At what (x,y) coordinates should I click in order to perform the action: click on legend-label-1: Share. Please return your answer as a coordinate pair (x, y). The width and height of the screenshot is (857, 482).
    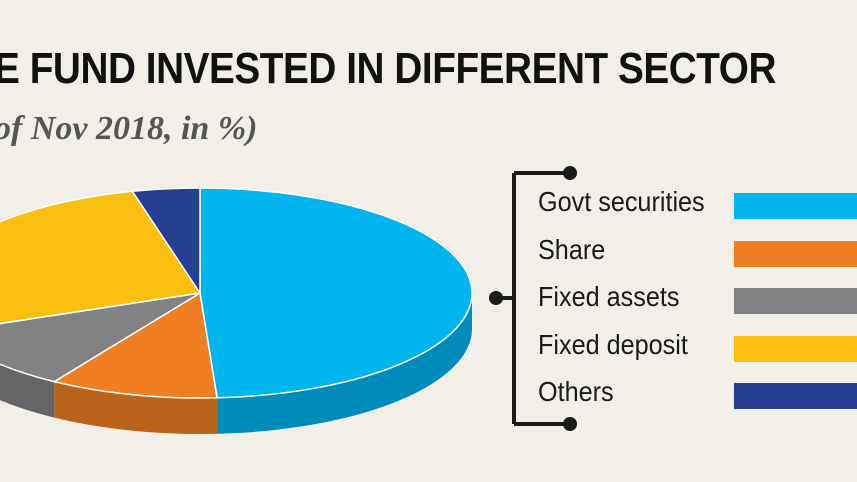
    Looking at the image, I should click on (572, 249).